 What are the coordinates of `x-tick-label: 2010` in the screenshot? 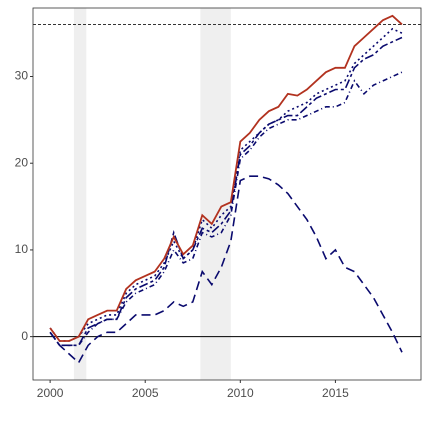 It's located at (240, 393).